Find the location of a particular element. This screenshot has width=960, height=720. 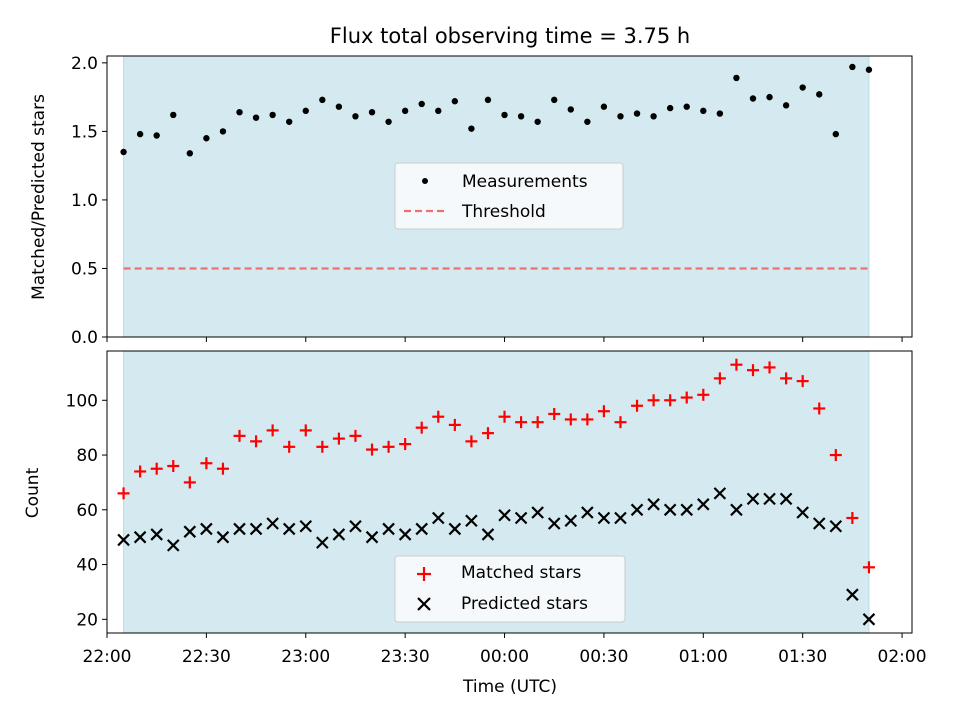

top-y-tick-label: 1.0 is located at coordinates (84, 201).